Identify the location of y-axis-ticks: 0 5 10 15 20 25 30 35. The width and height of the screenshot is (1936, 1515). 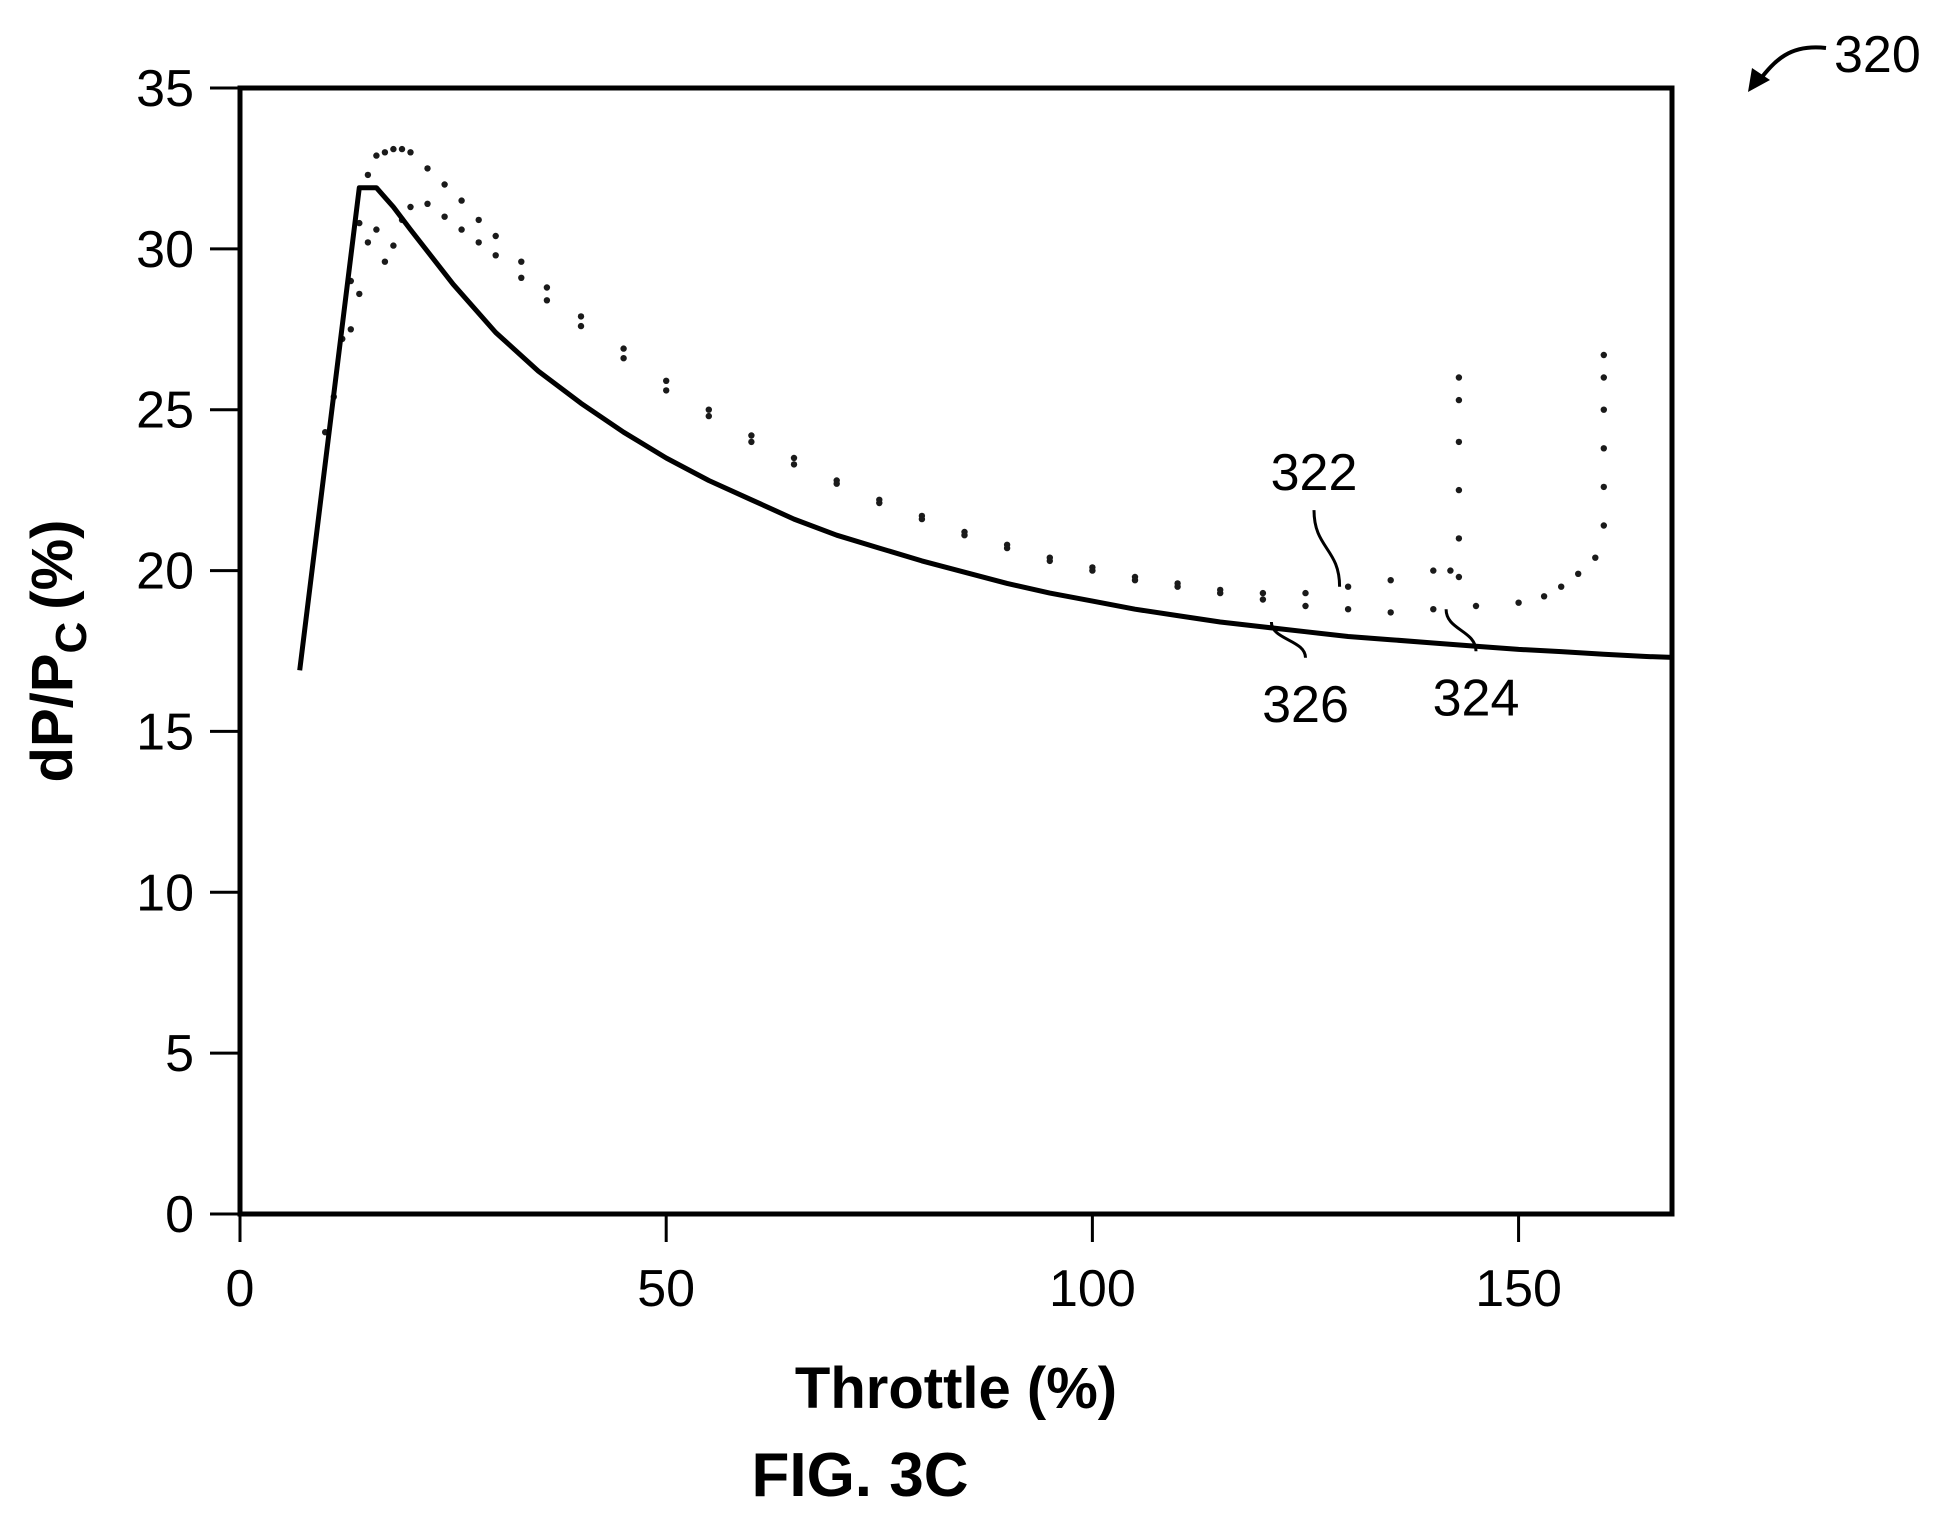
(188, 652).